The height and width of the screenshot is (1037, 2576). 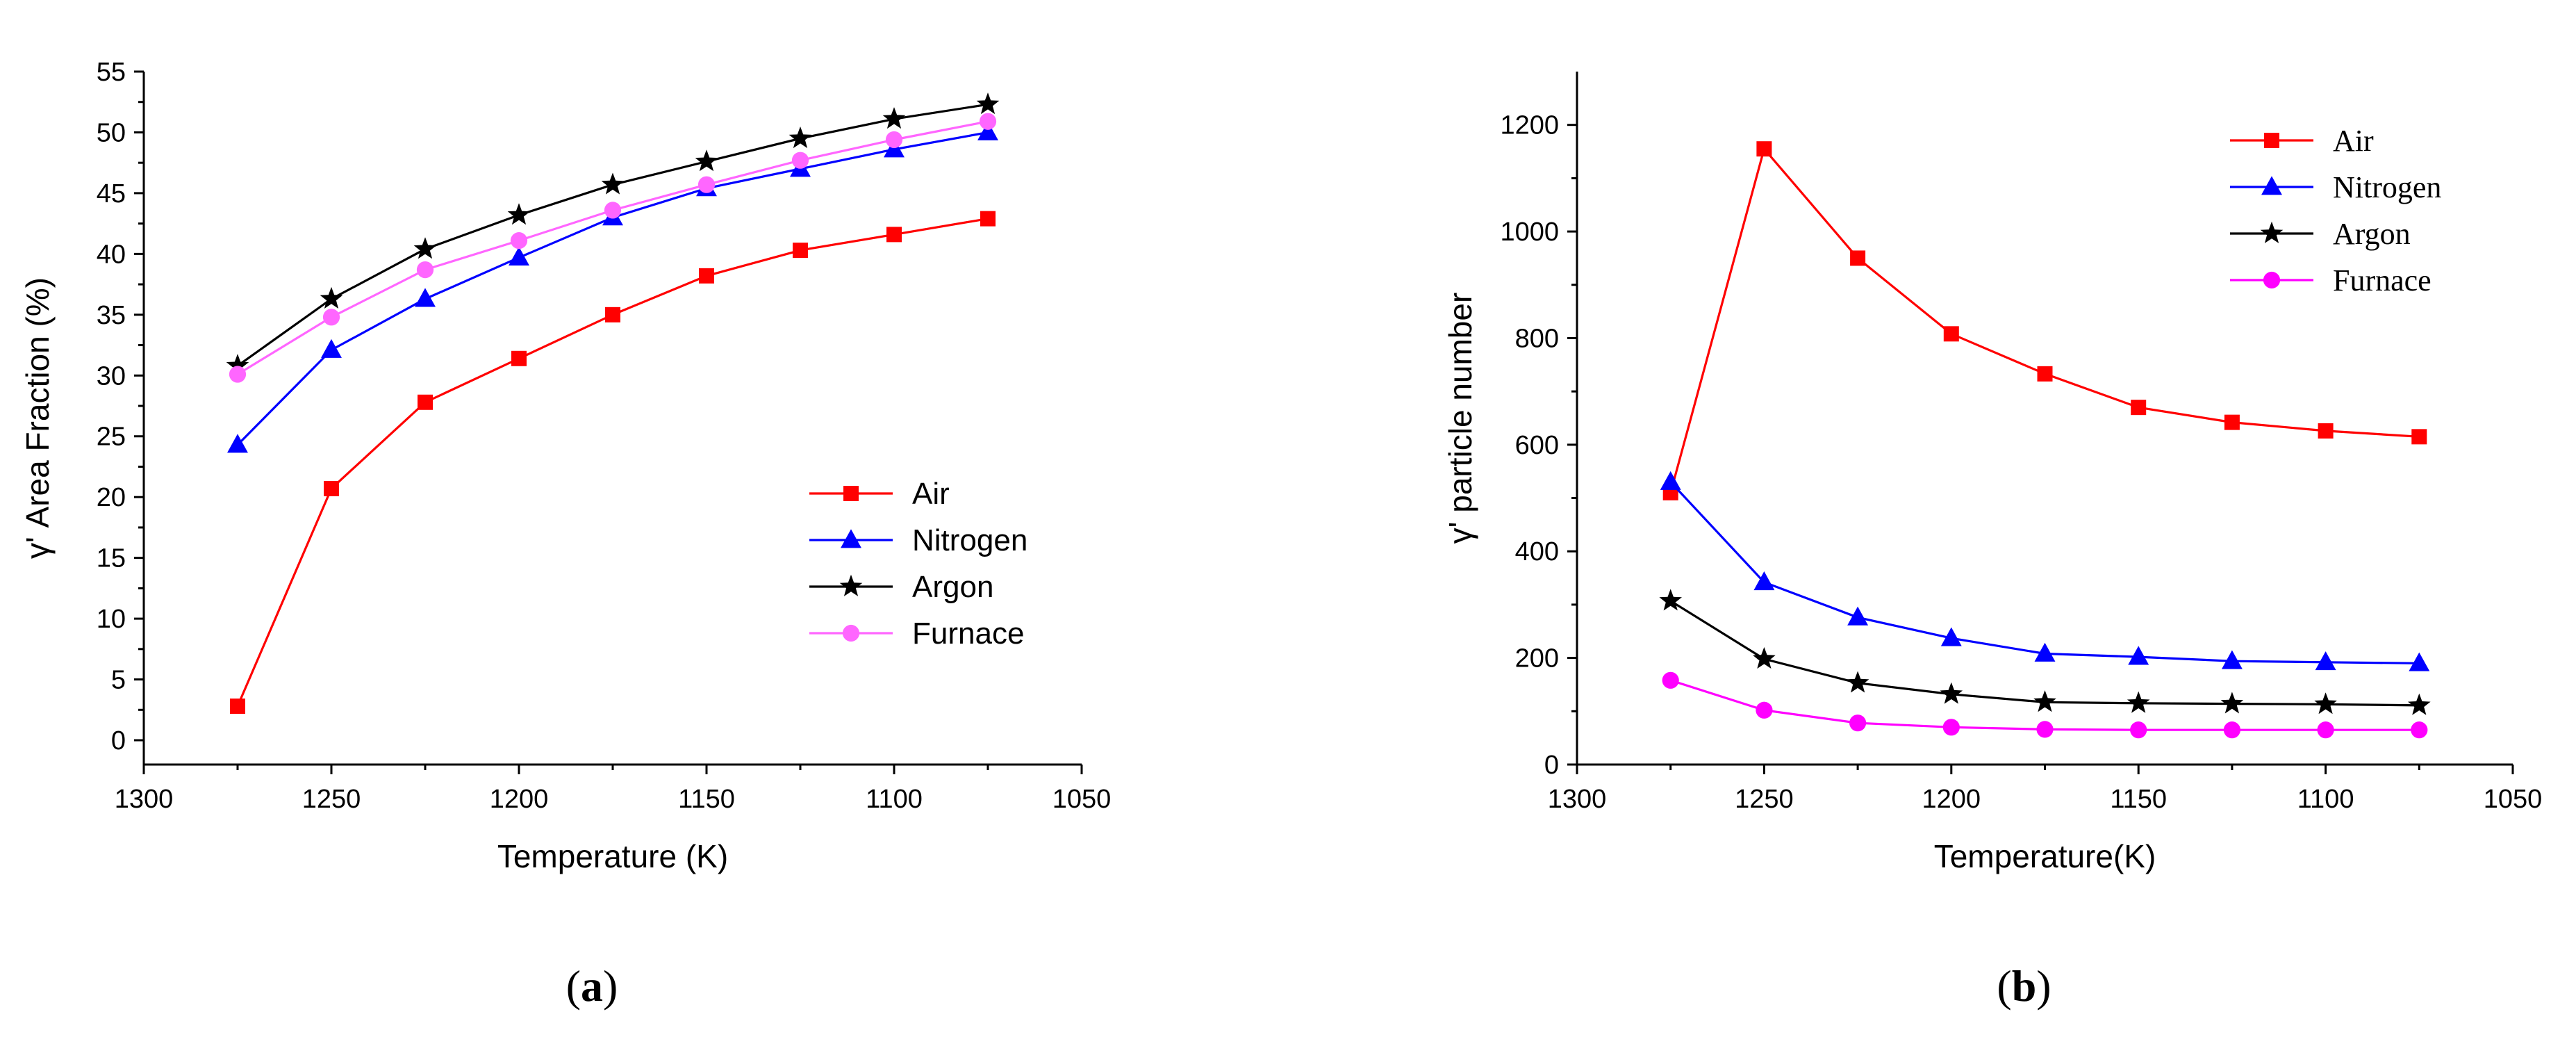 What do you see at coordinates (2045, 856) in the screenshot?
I see `x-axis-title: Temperature(K)` at bounding box center [2045, 856].